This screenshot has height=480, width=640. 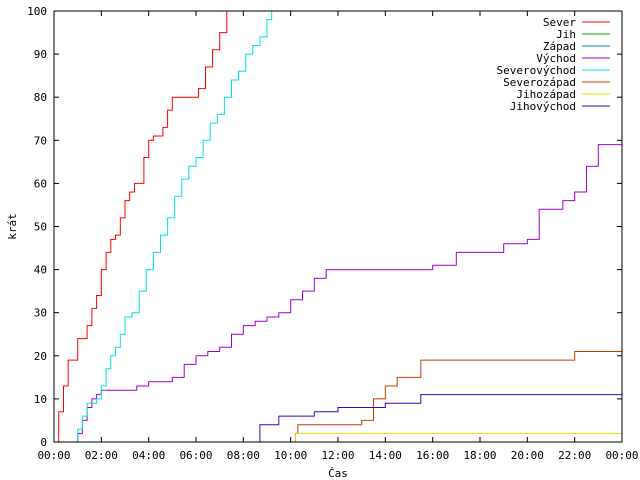 I want to click on y-tick-label: 90, so click(x=40, y=54).